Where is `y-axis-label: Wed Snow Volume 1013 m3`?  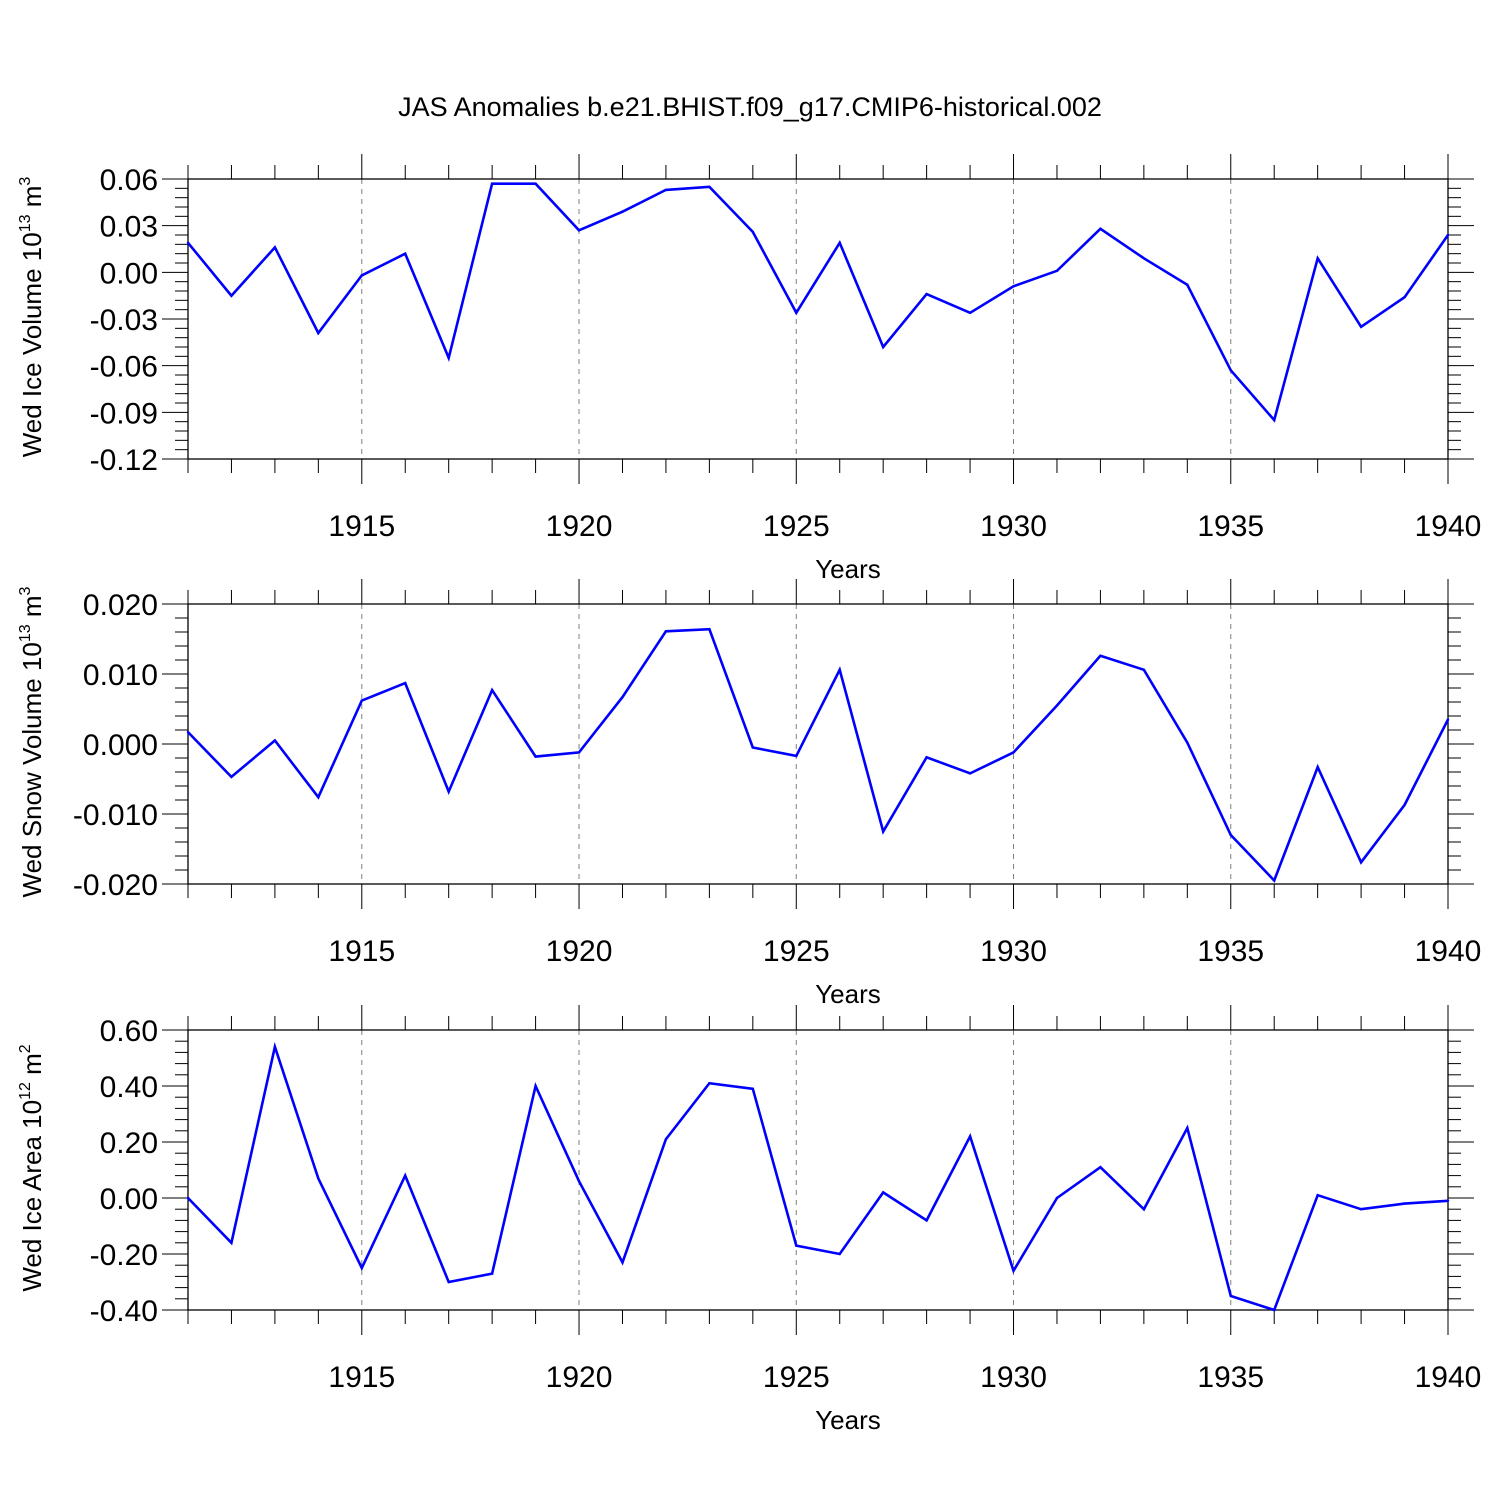
y-axis-label: Wed Snow Volume 1013 m3 is located at coordinates (32, 741).